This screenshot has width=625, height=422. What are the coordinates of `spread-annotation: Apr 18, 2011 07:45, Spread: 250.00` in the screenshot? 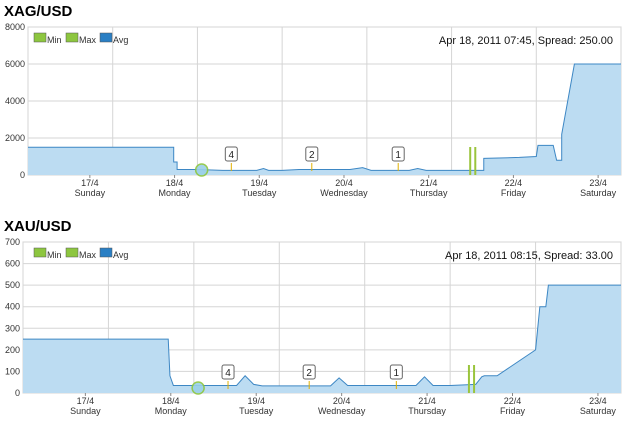 It's located at (526, 41).